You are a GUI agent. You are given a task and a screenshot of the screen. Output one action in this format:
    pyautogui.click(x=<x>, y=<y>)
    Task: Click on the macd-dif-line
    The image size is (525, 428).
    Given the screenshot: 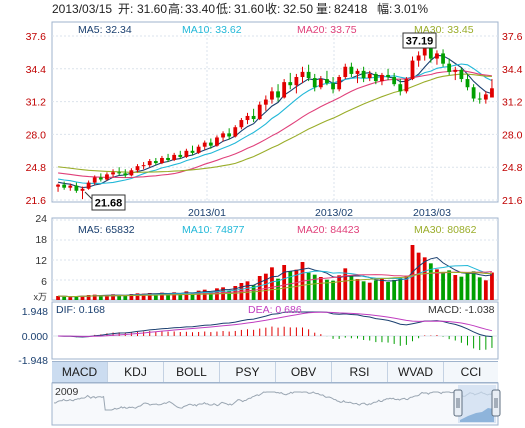 What is the action you would take?
    pyautogui.click(x=275, y=324)
    